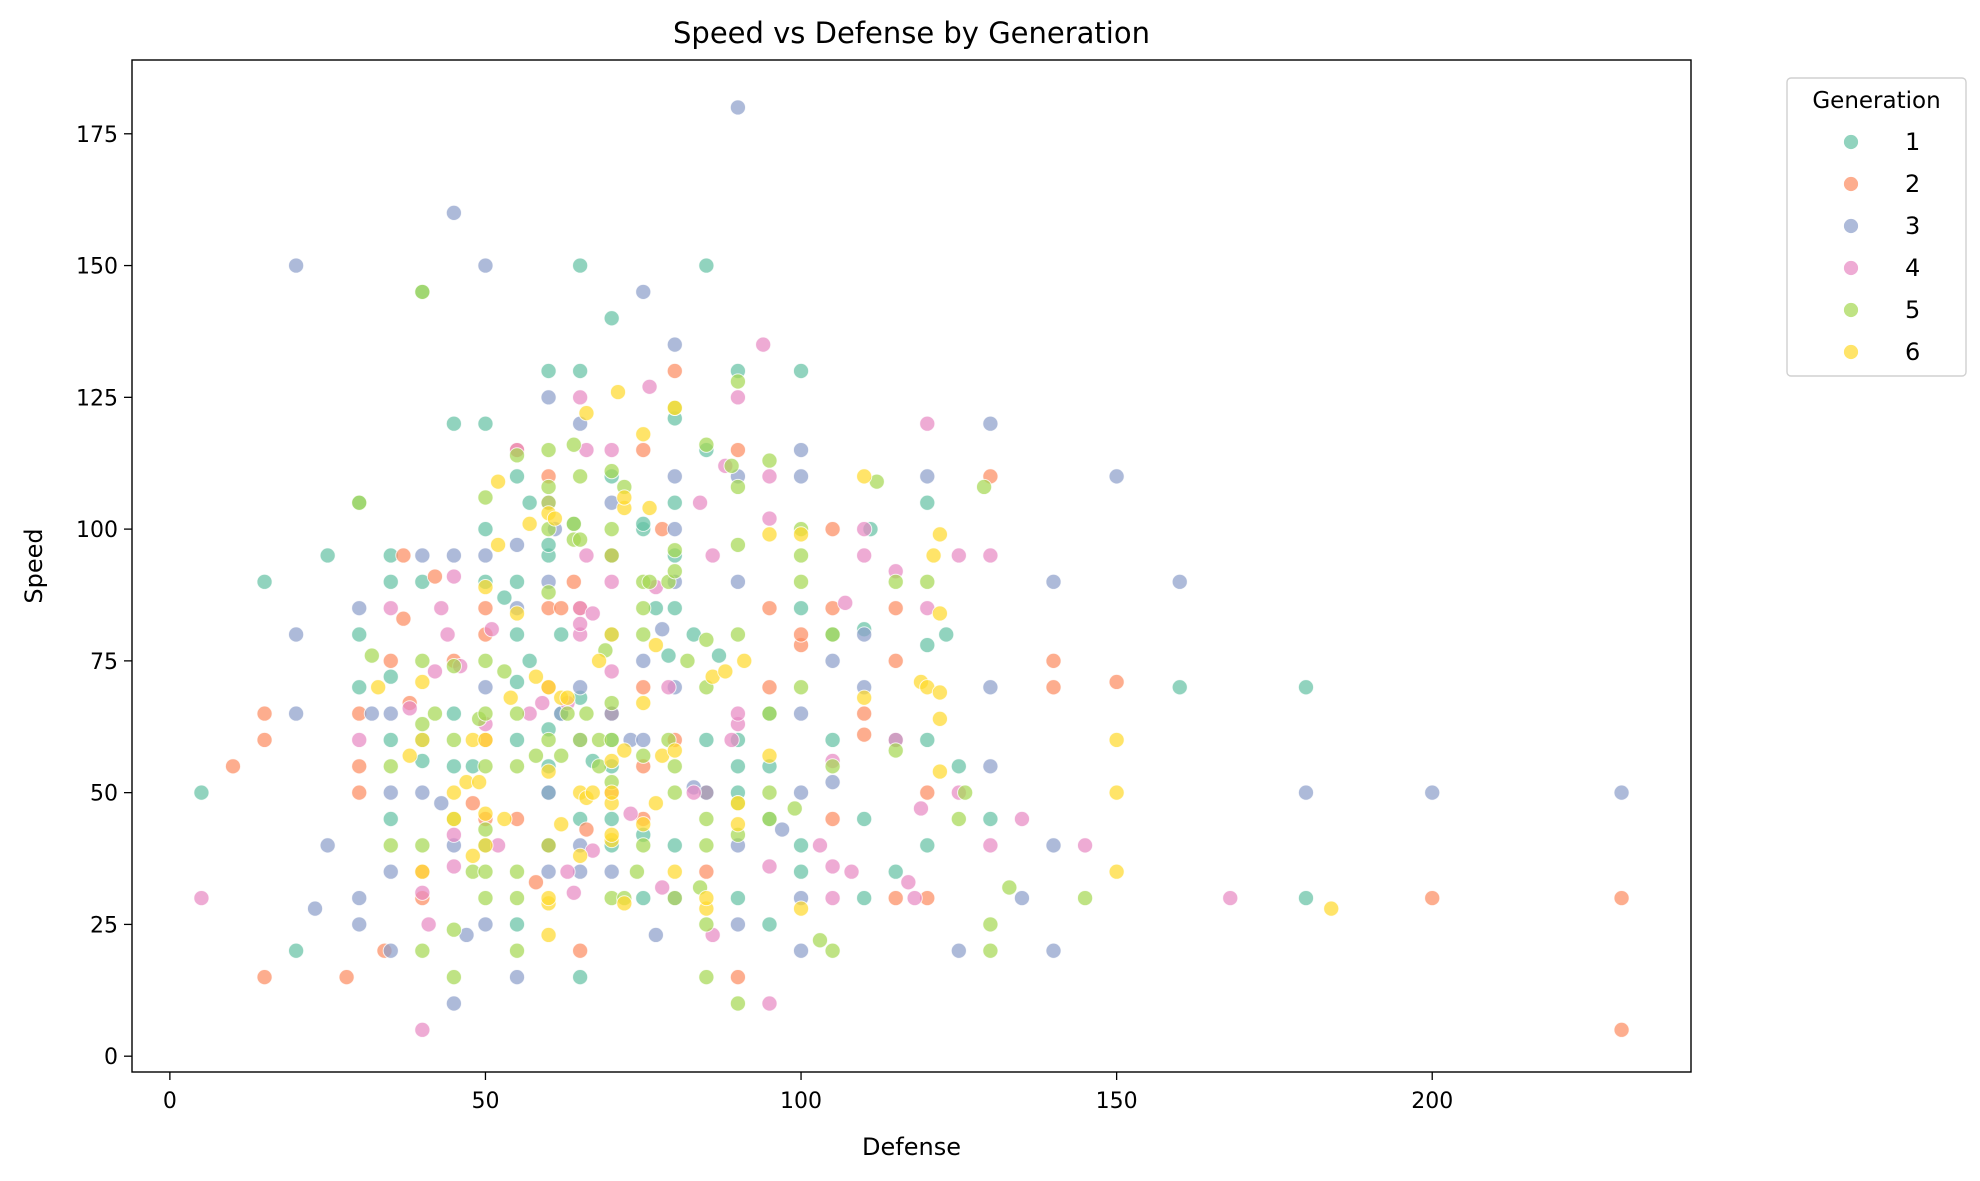 Image resolution: width=1980 pixels, height=1181 pixels. I want to click on x-axis-title: Defense, so click(911, 1147).